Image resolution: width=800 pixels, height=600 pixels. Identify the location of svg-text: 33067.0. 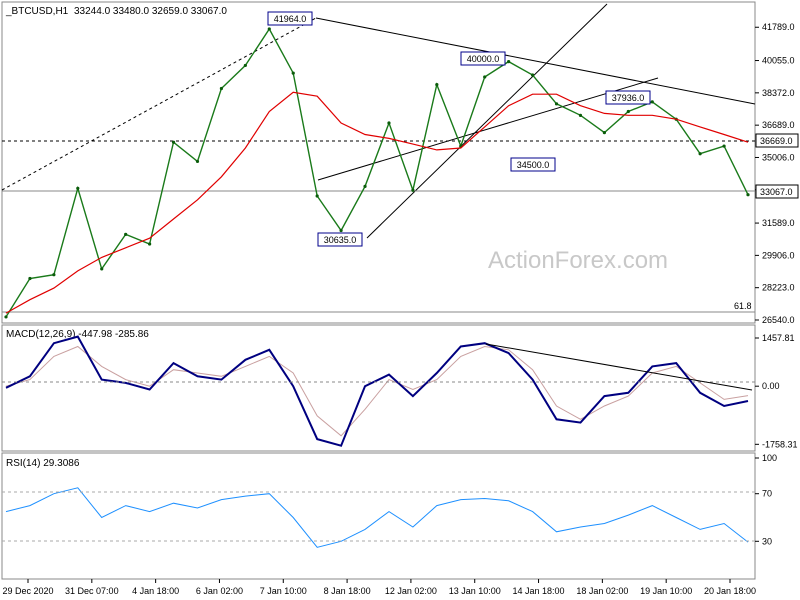
(776, 192).